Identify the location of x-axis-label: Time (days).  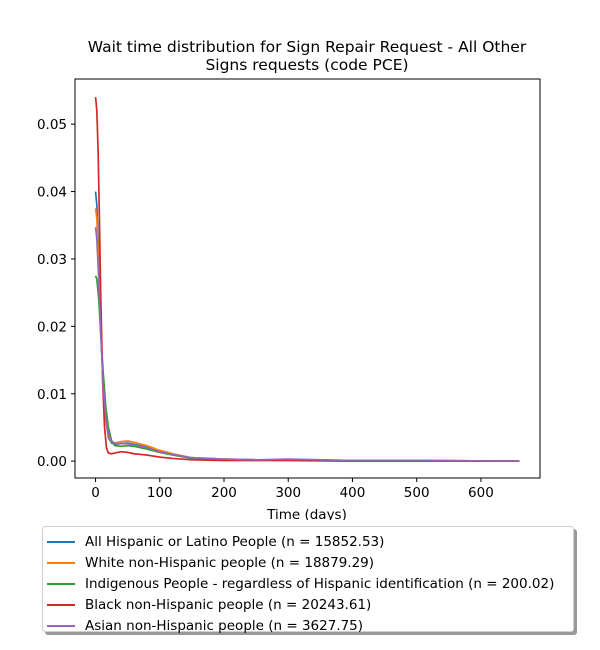
(306, 513).